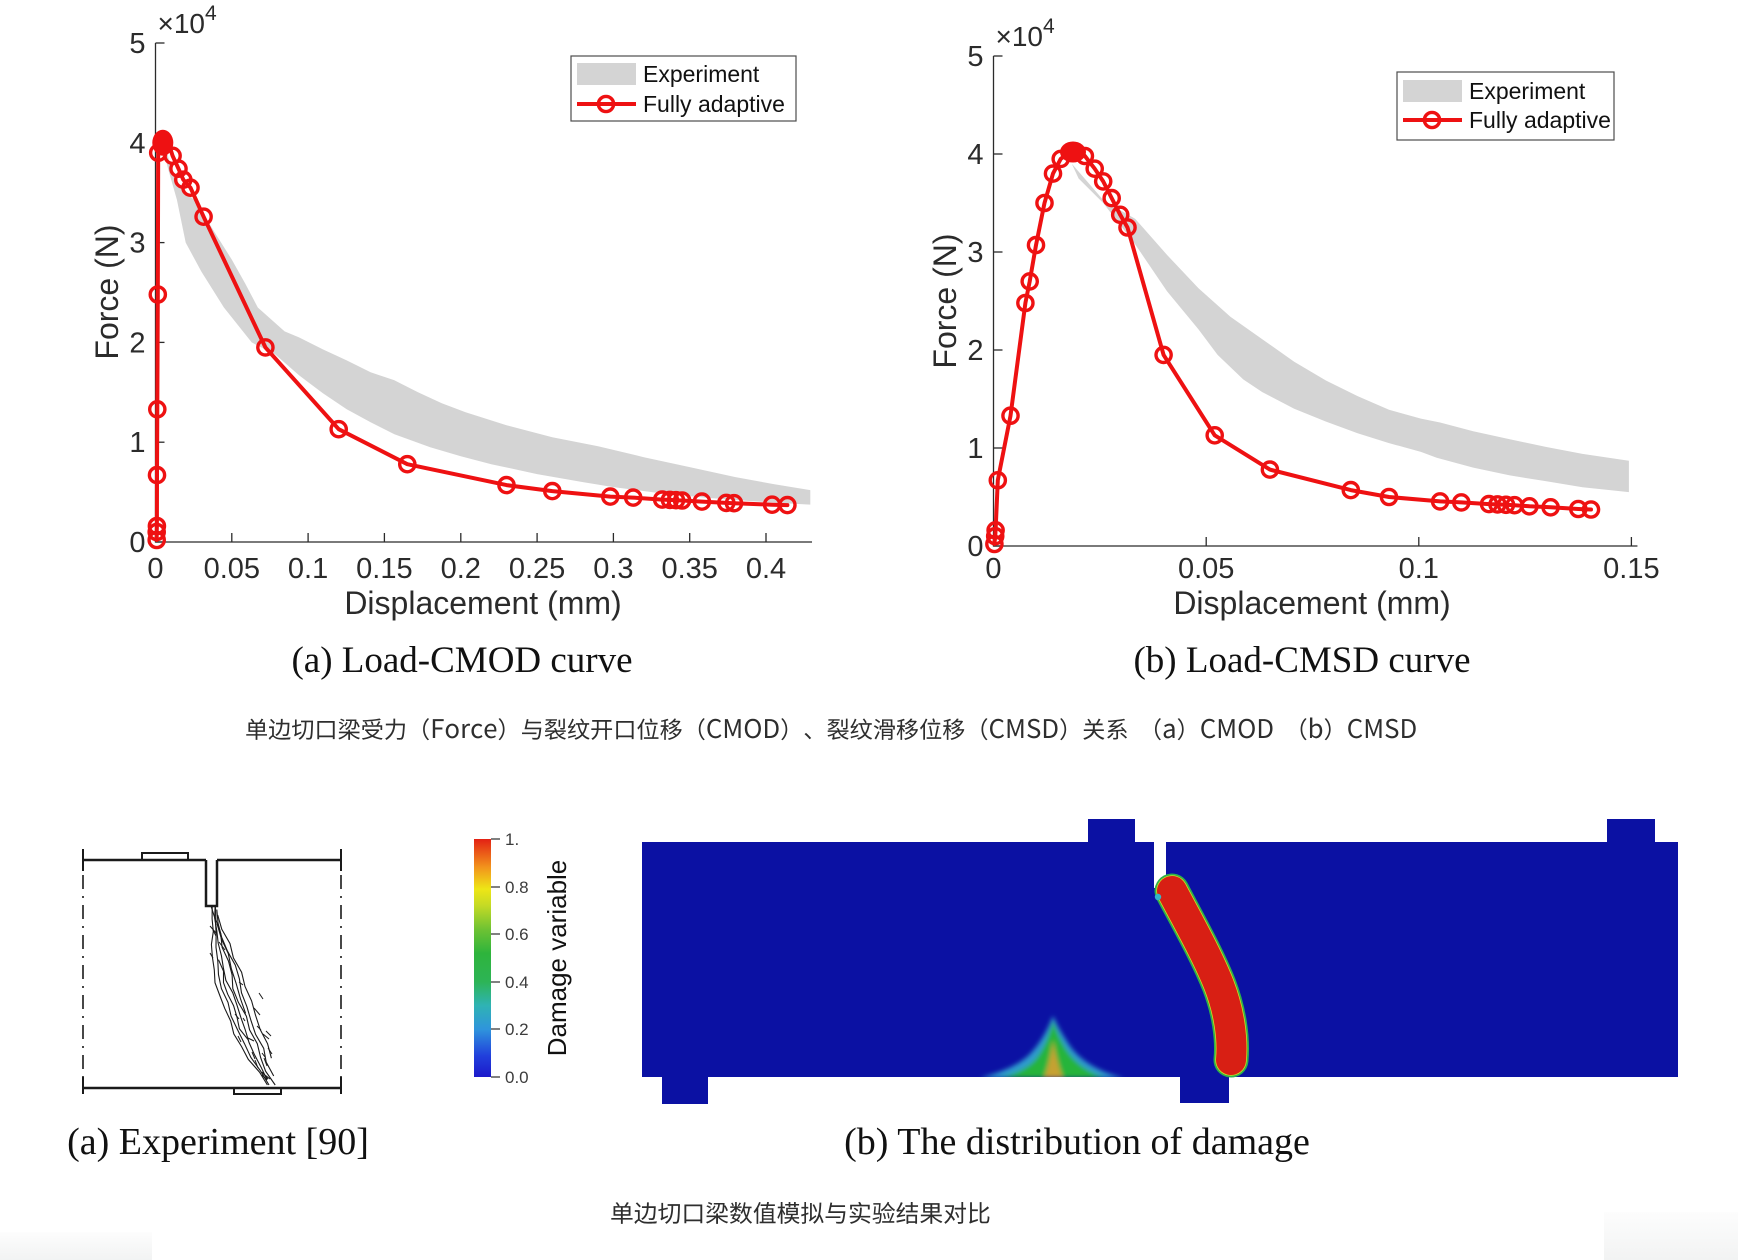 The height and width of the screenshot is (1260, 1738). What do you see at coordinates (517, 934) in the screenshot?
I see `svg-text: 0.6` at bounding box center [517, 934].